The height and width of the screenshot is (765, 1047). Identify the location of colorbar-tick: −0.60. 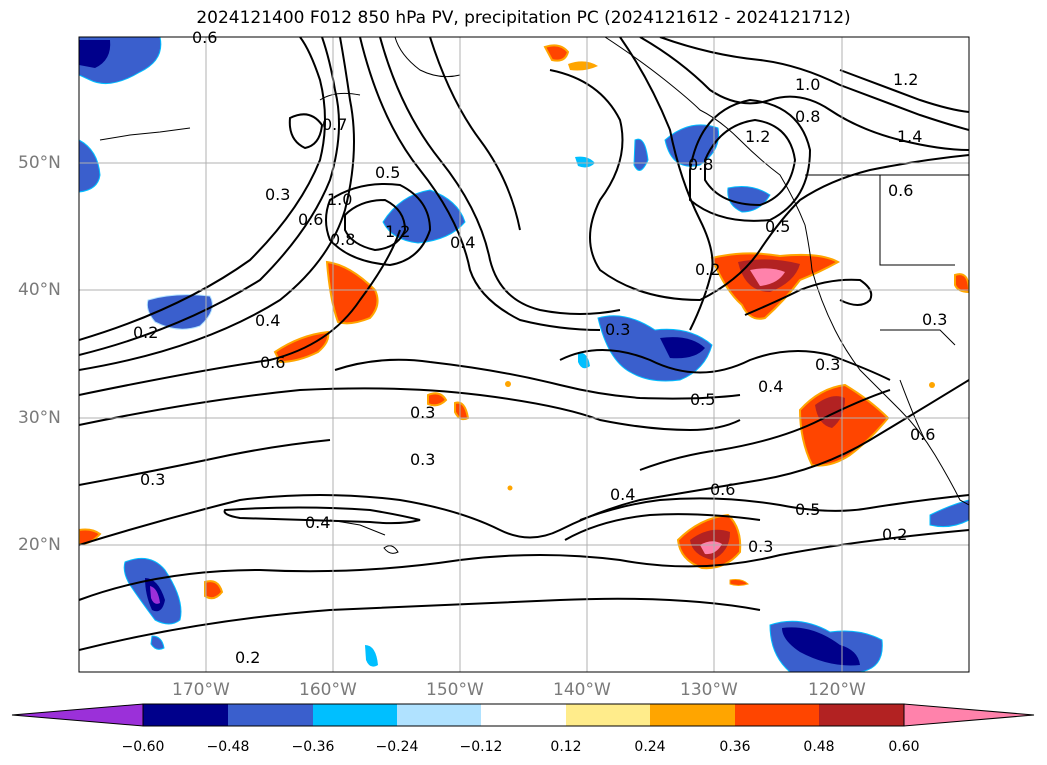
(143, 747).